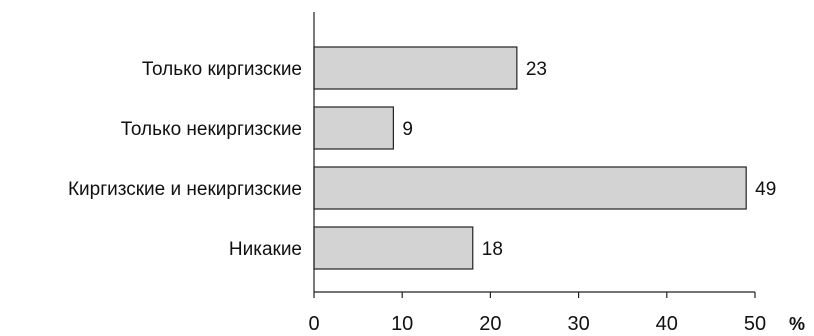 This screenshot has height=336, width=814. Describe the element at coordinates (211, 129) in the screenshot. I see `category-label-2: Только некиргизские` at that location.